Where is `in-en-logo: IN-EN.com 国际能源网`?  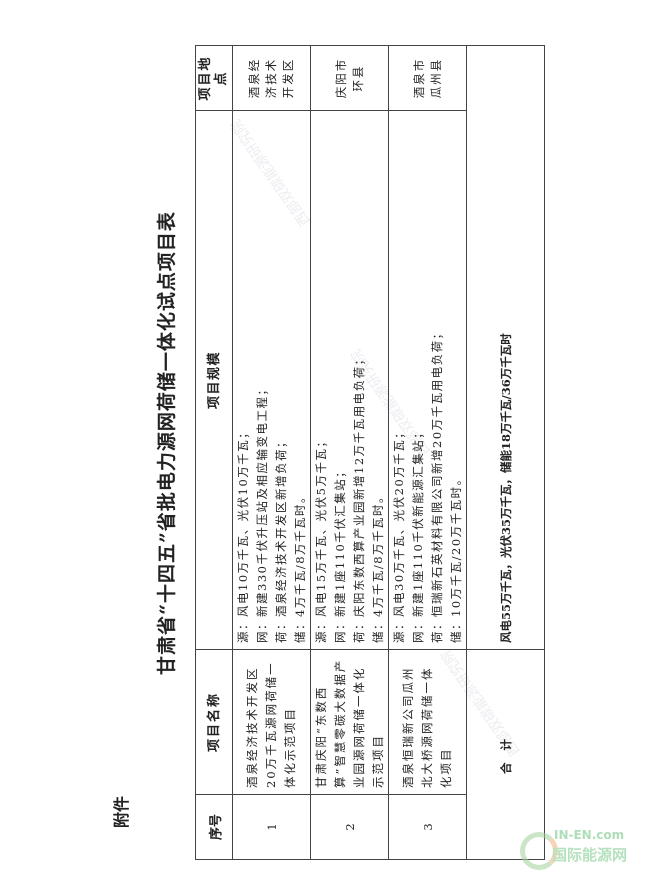
in-en-logo: IN-EN.com 国际能源网 is located at coordinates (581, 848).